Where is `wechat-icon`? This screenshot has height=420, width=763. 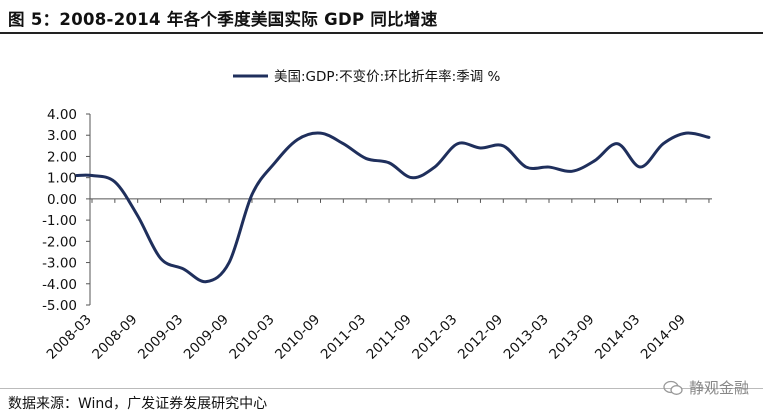
wechat-icon is located at coordinates (673, 387).